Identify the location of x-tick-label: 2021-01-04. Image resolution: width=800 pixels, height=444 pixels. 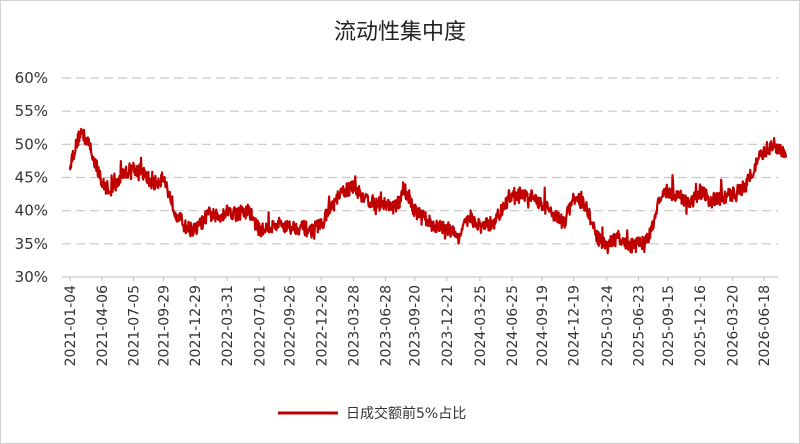
(71, 325).